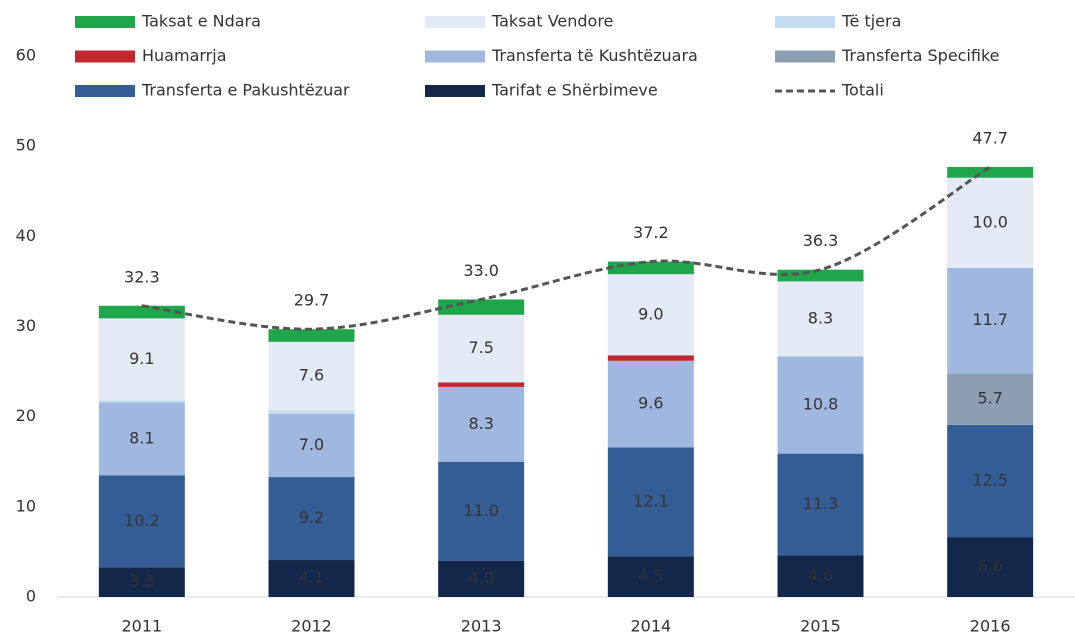 Image resolution: width=1075 pixels, height=635 pixels. I want to click on data-label: 10.0, so click(990, 221).